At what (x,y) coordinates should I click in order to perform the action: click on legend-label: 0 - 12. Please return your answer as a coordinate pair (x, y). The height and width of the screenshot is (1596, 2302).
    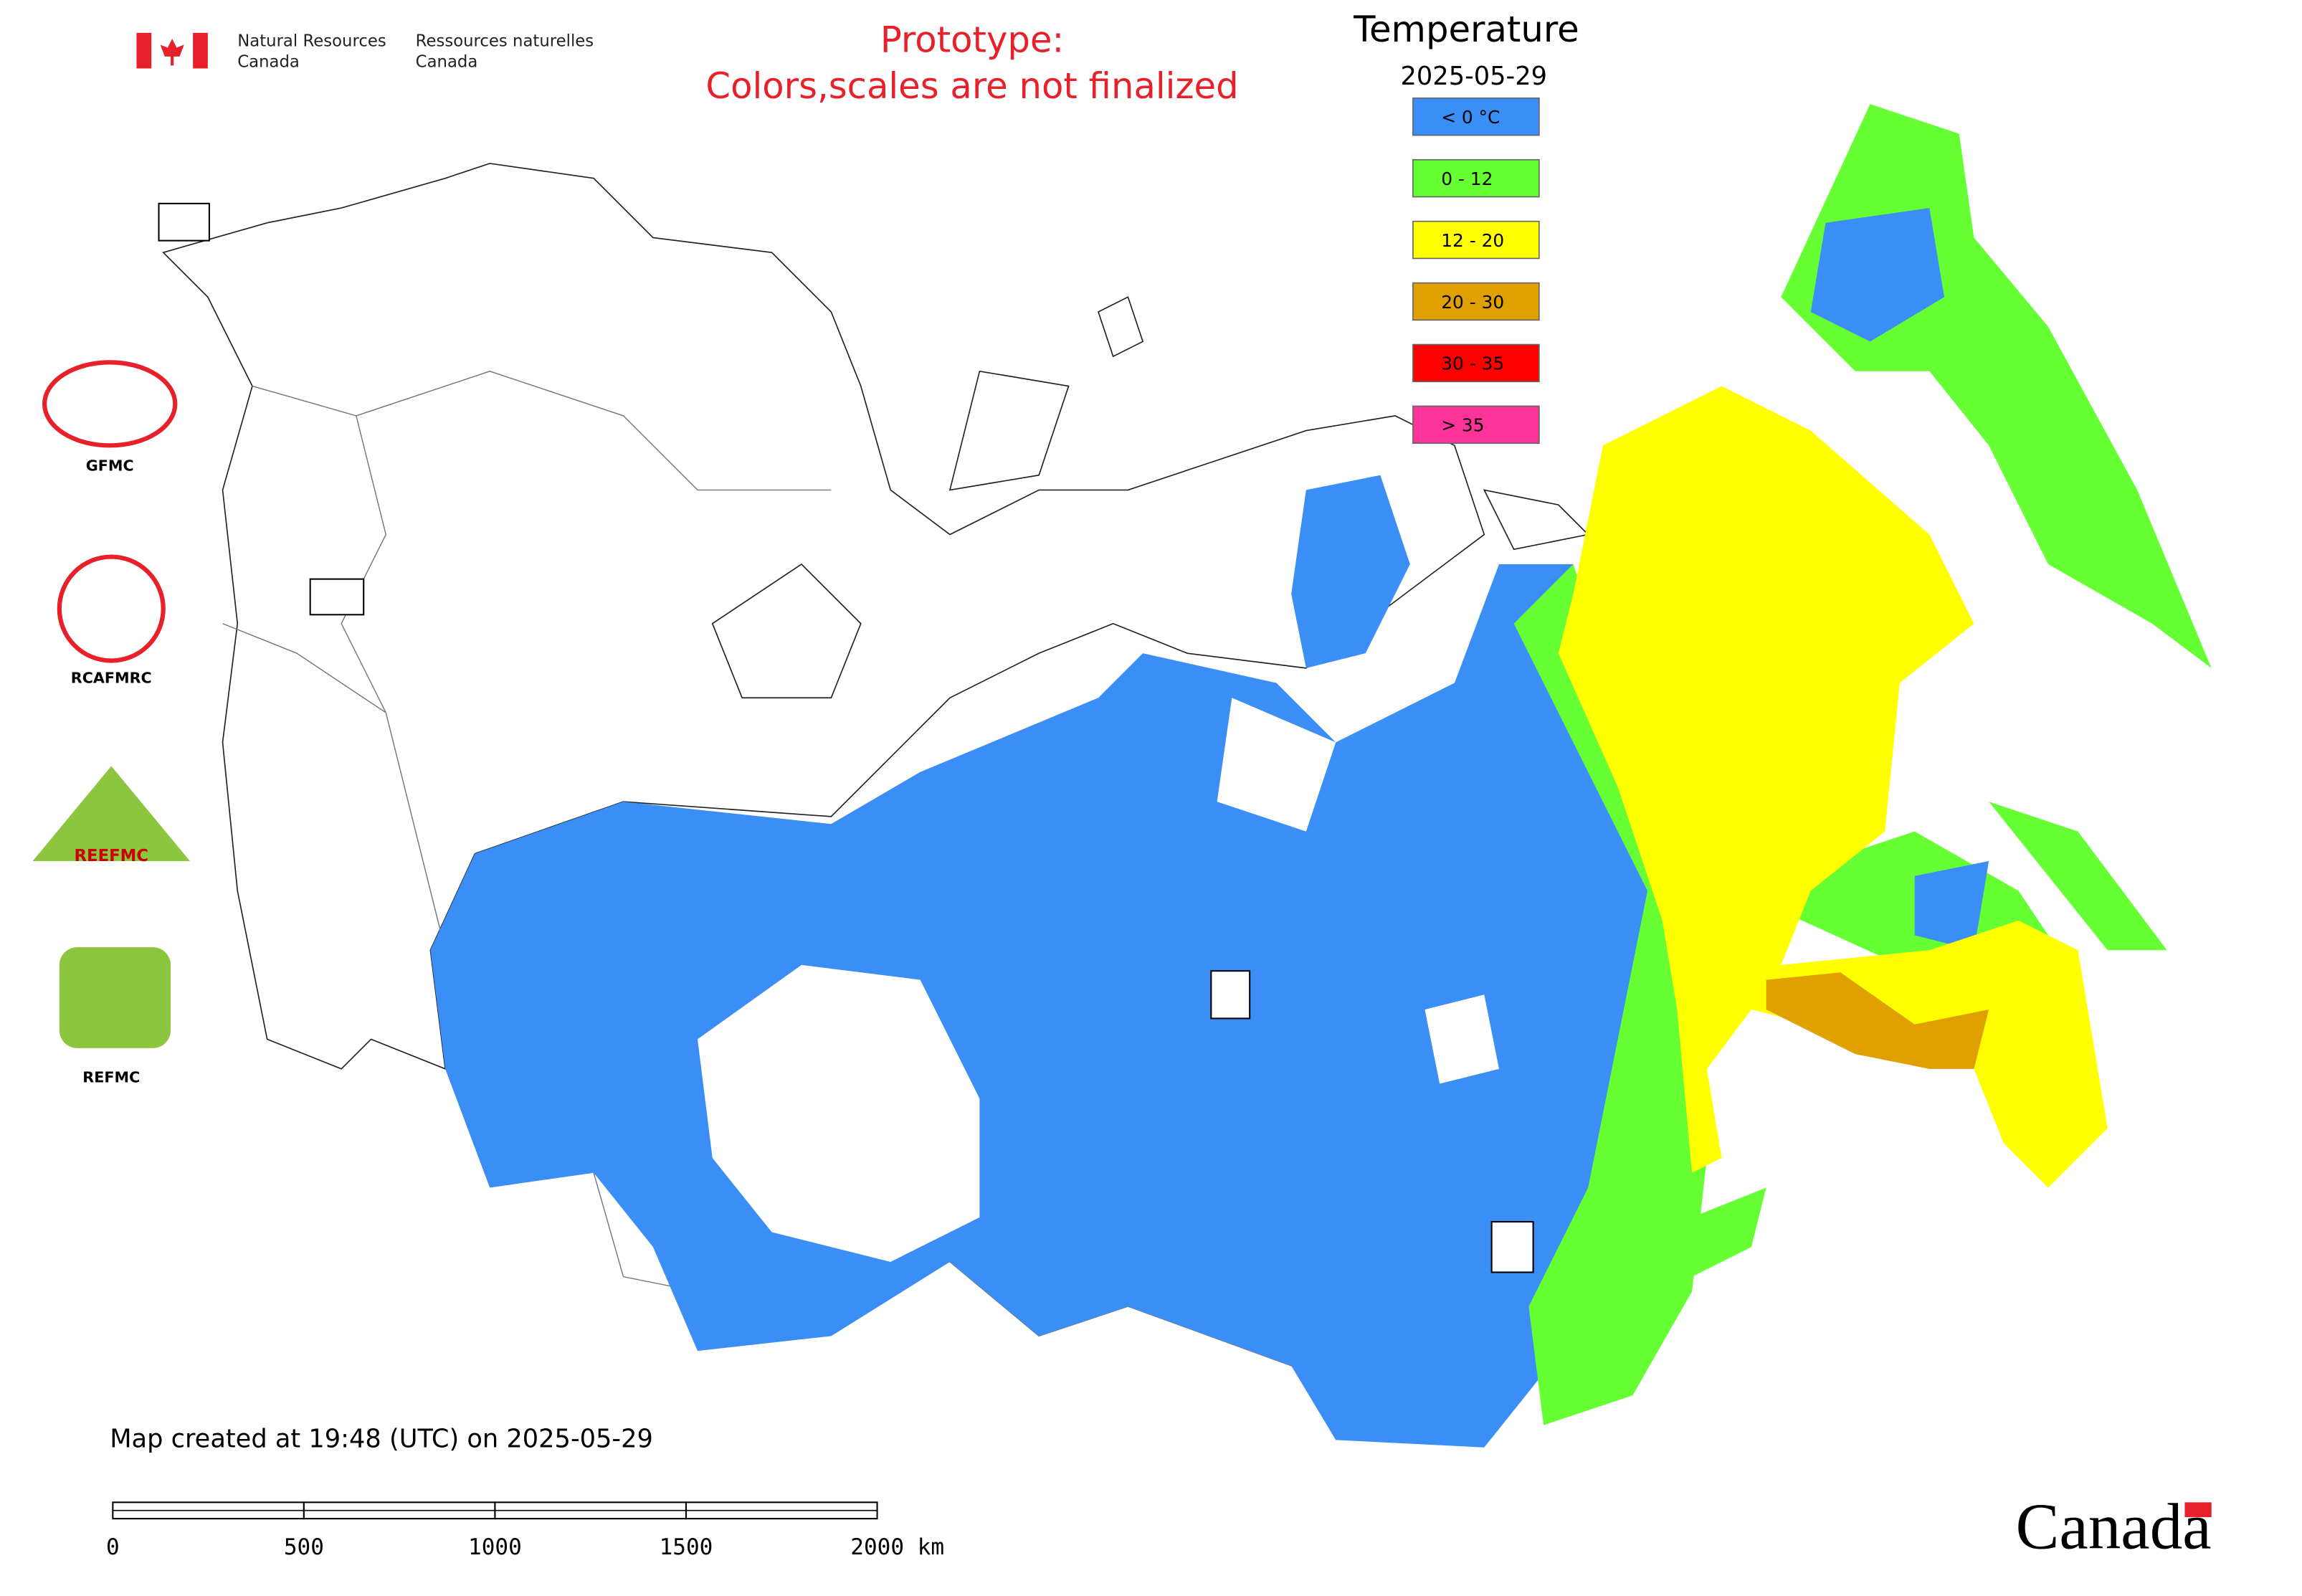
    Looking at the image, I should click on (1467, 178).